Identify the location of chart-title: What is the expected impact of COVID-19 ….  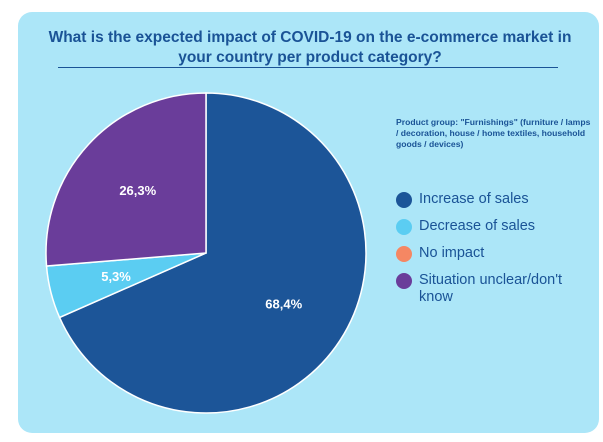
(310, 47).